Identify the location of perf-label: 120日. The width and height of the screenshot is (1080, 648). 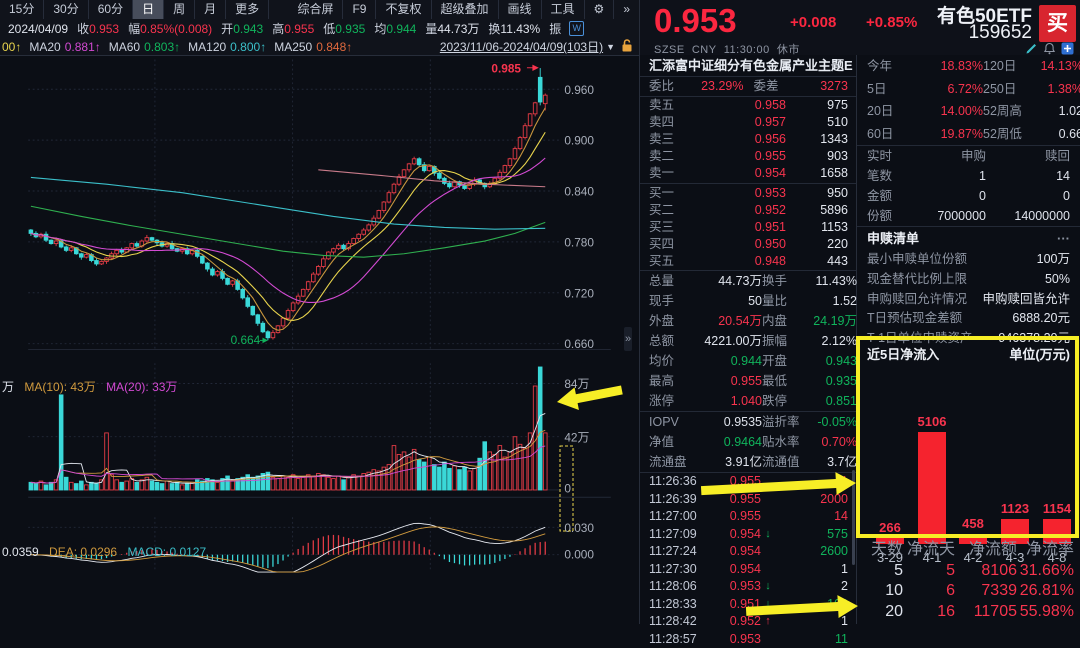
(999, 66).